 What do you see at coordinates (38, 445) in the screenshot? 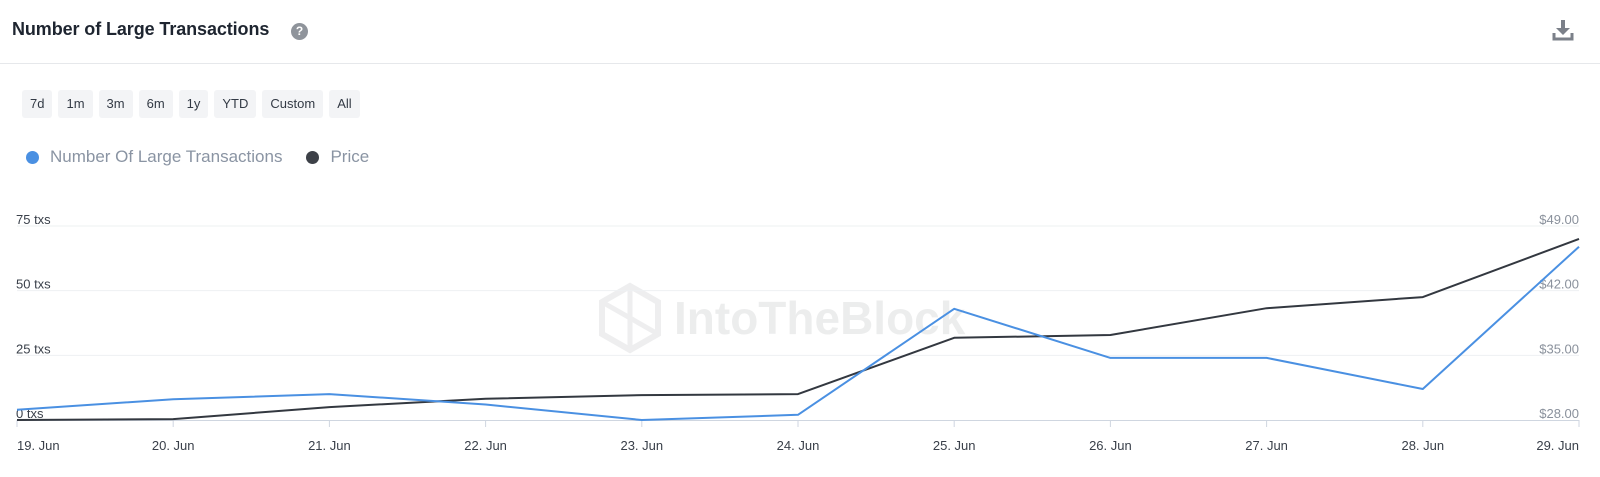
I see `x-tick-label: 19. Jun` at bounding box center [38, 445].